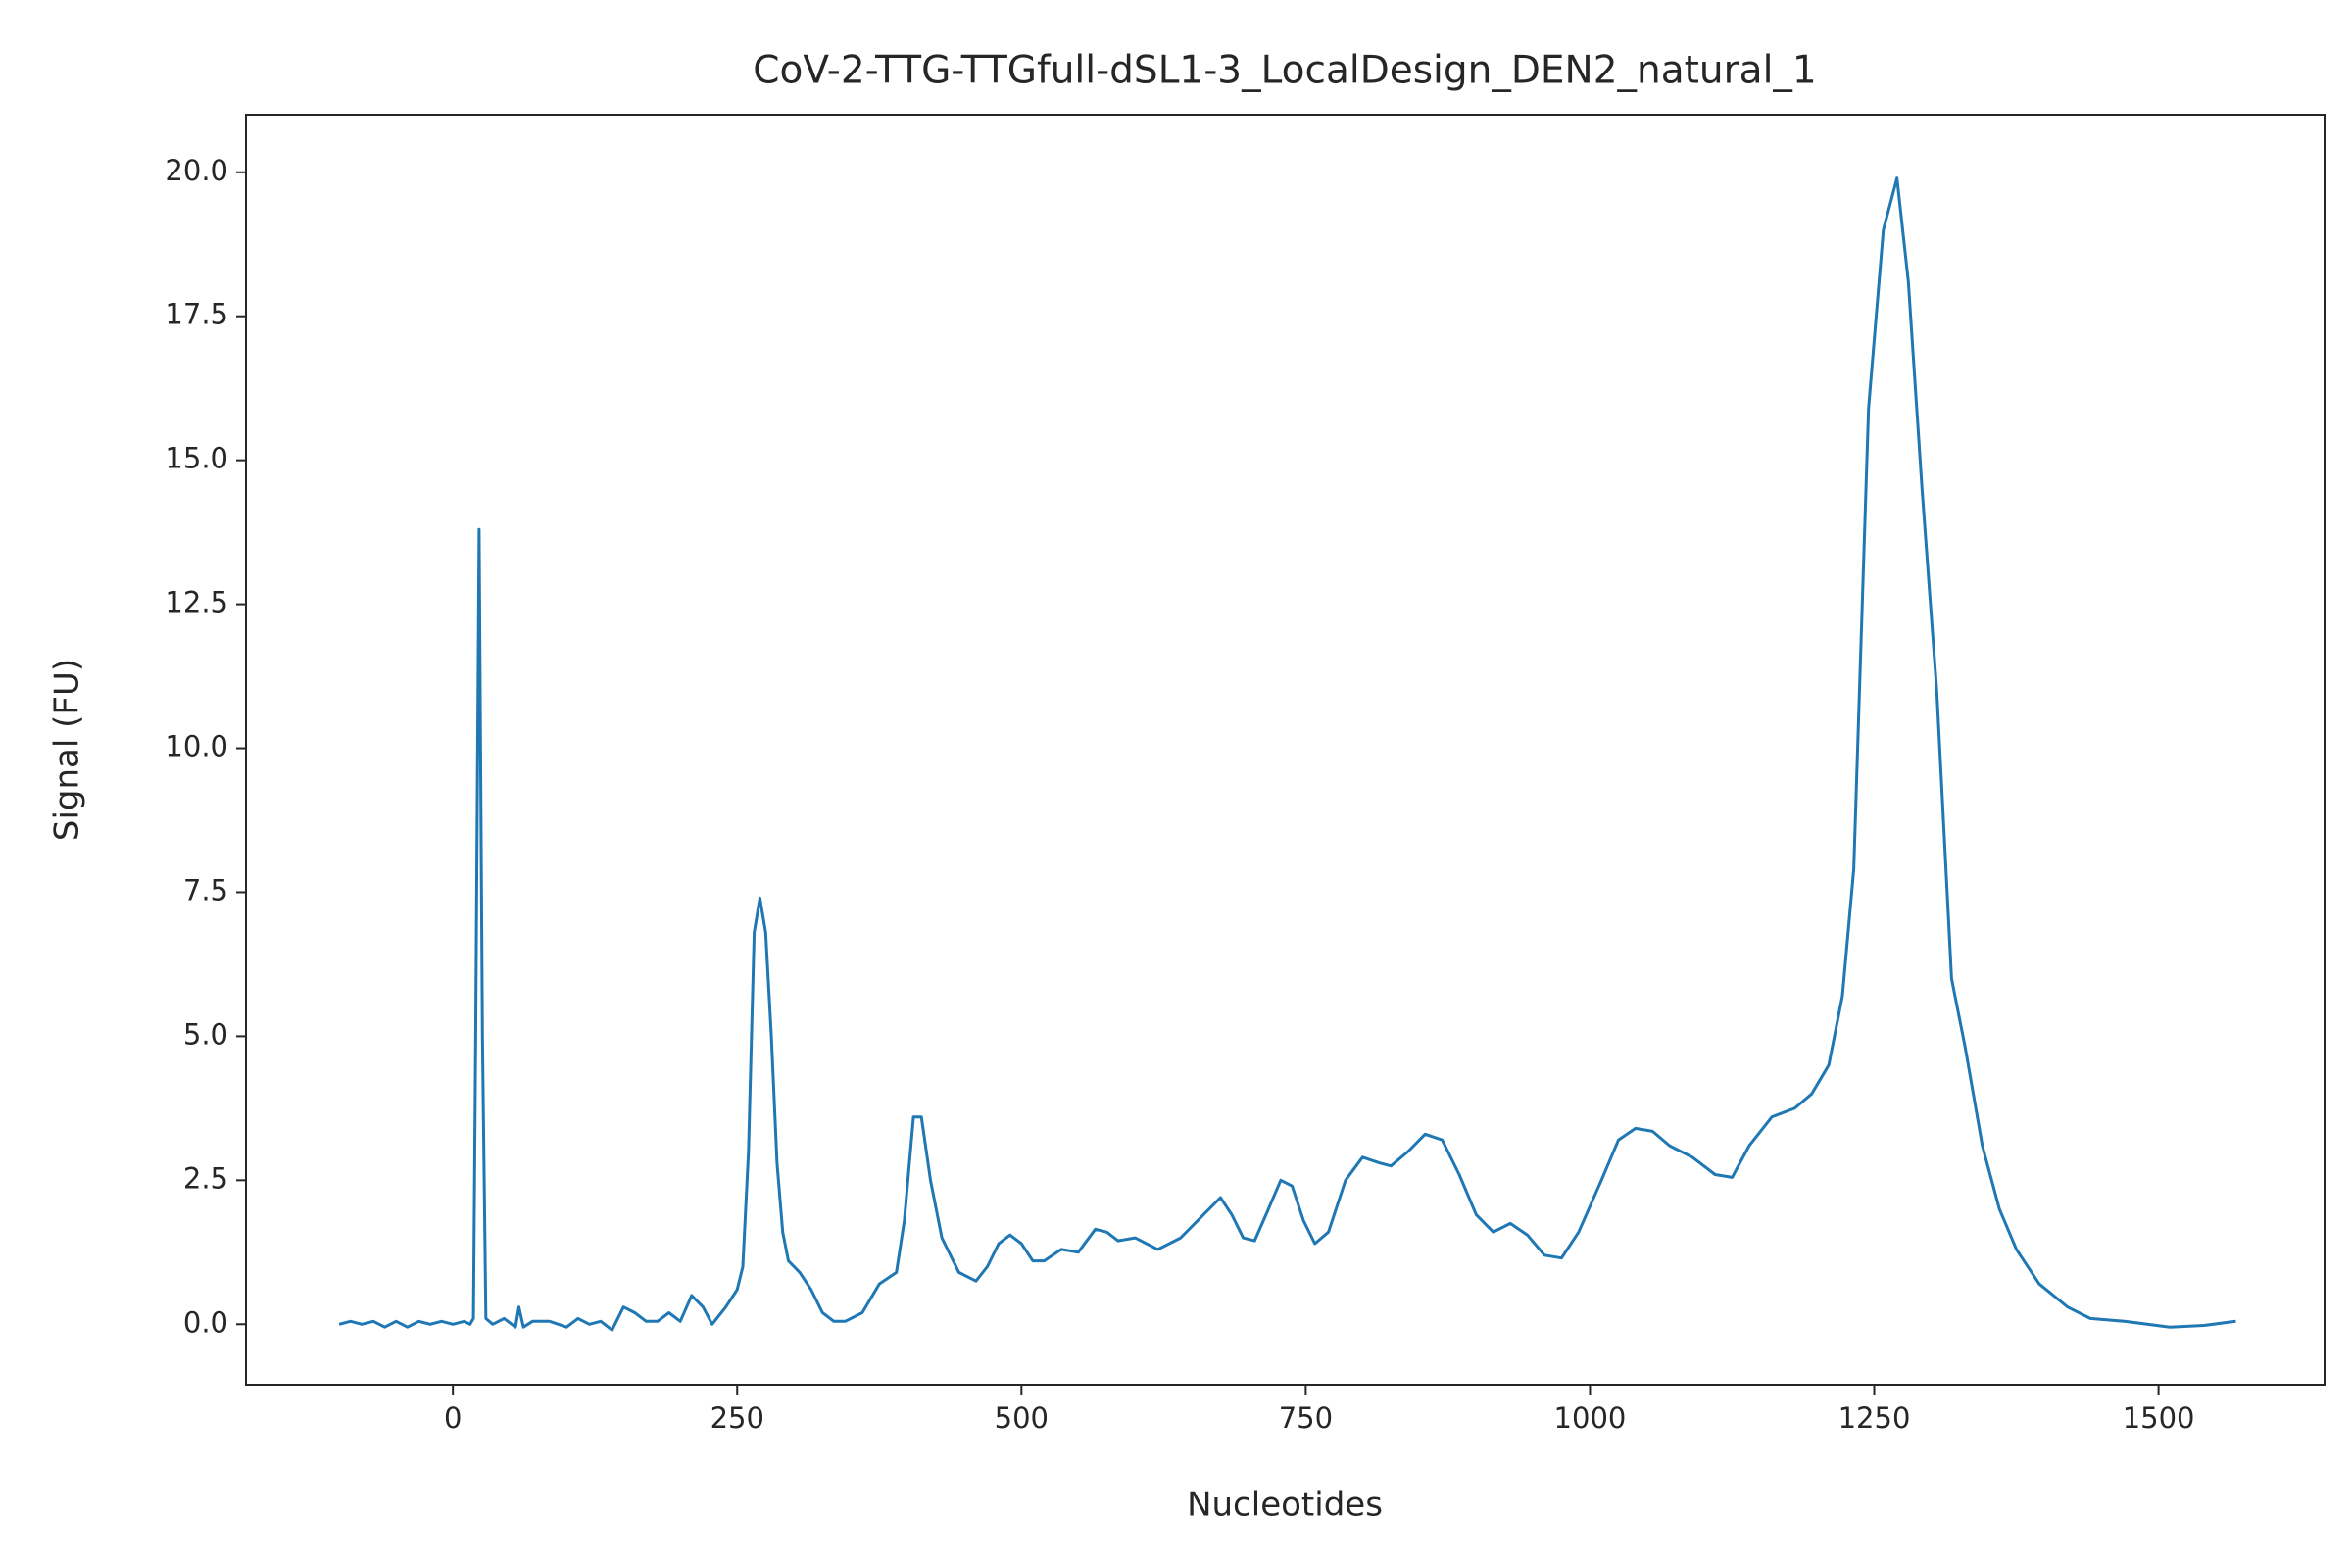 The image size is (2352, 1568). I want to click on y-tick-label: 17.5, so click(196, 314).